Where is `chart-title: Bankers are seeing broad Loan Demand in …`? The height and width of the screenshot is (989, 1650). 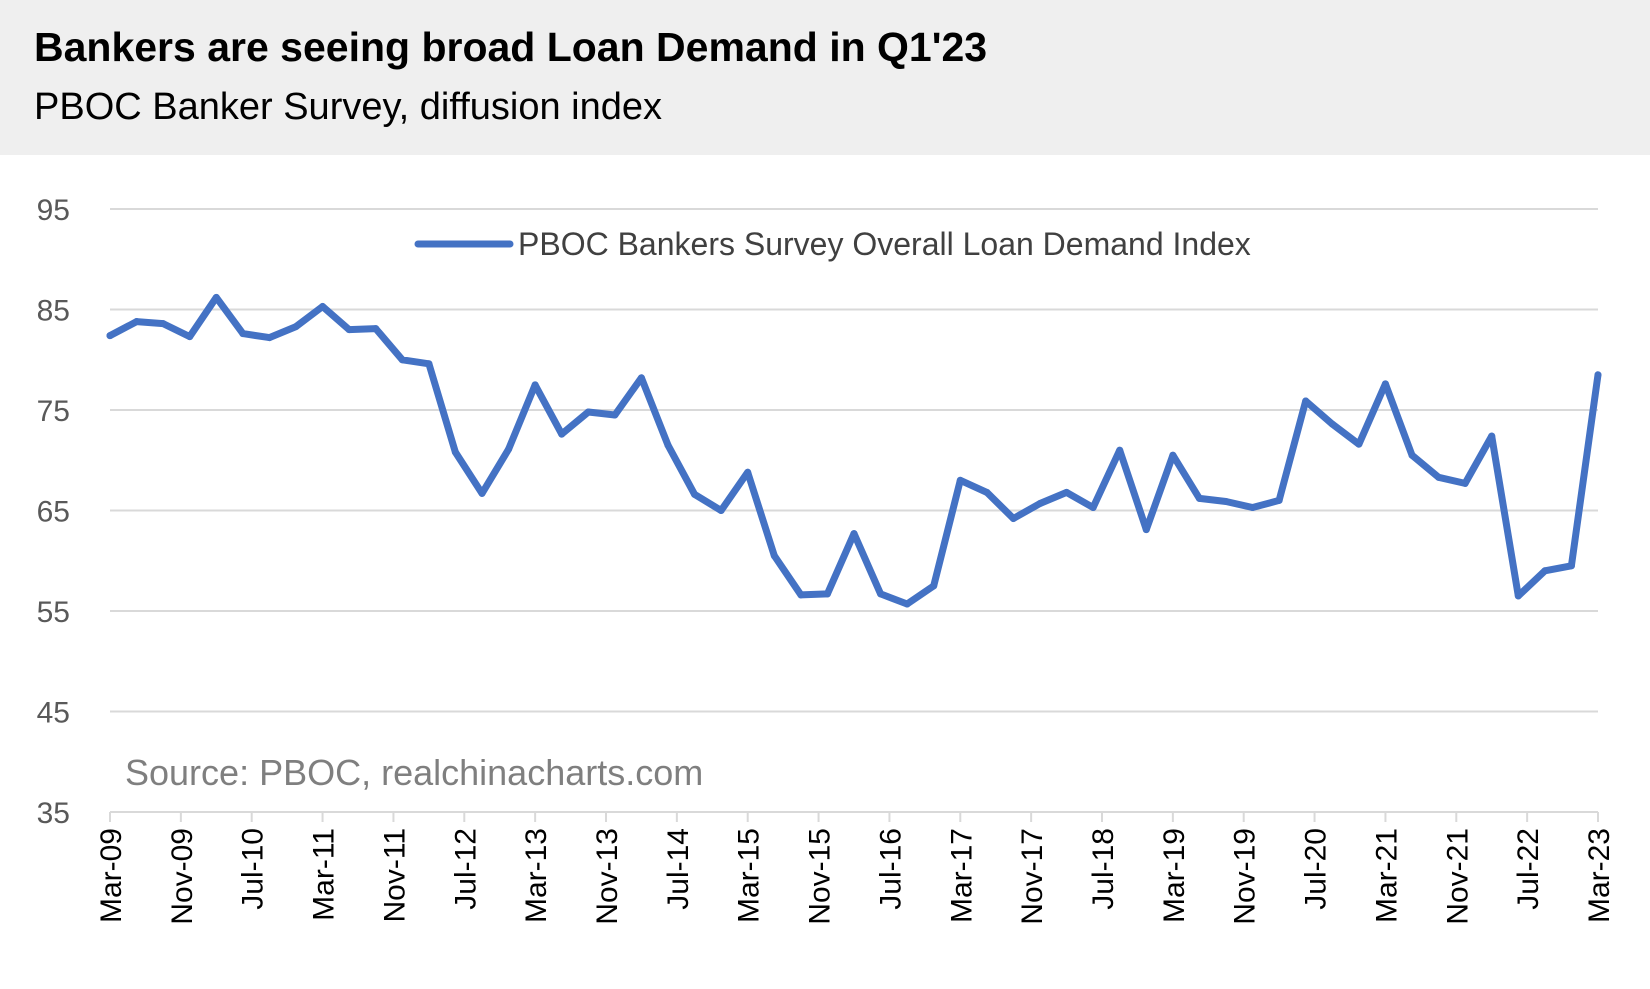 chart-title: Bankers are seeing broad Loan Demand in … is located at coordinates (511, 47).